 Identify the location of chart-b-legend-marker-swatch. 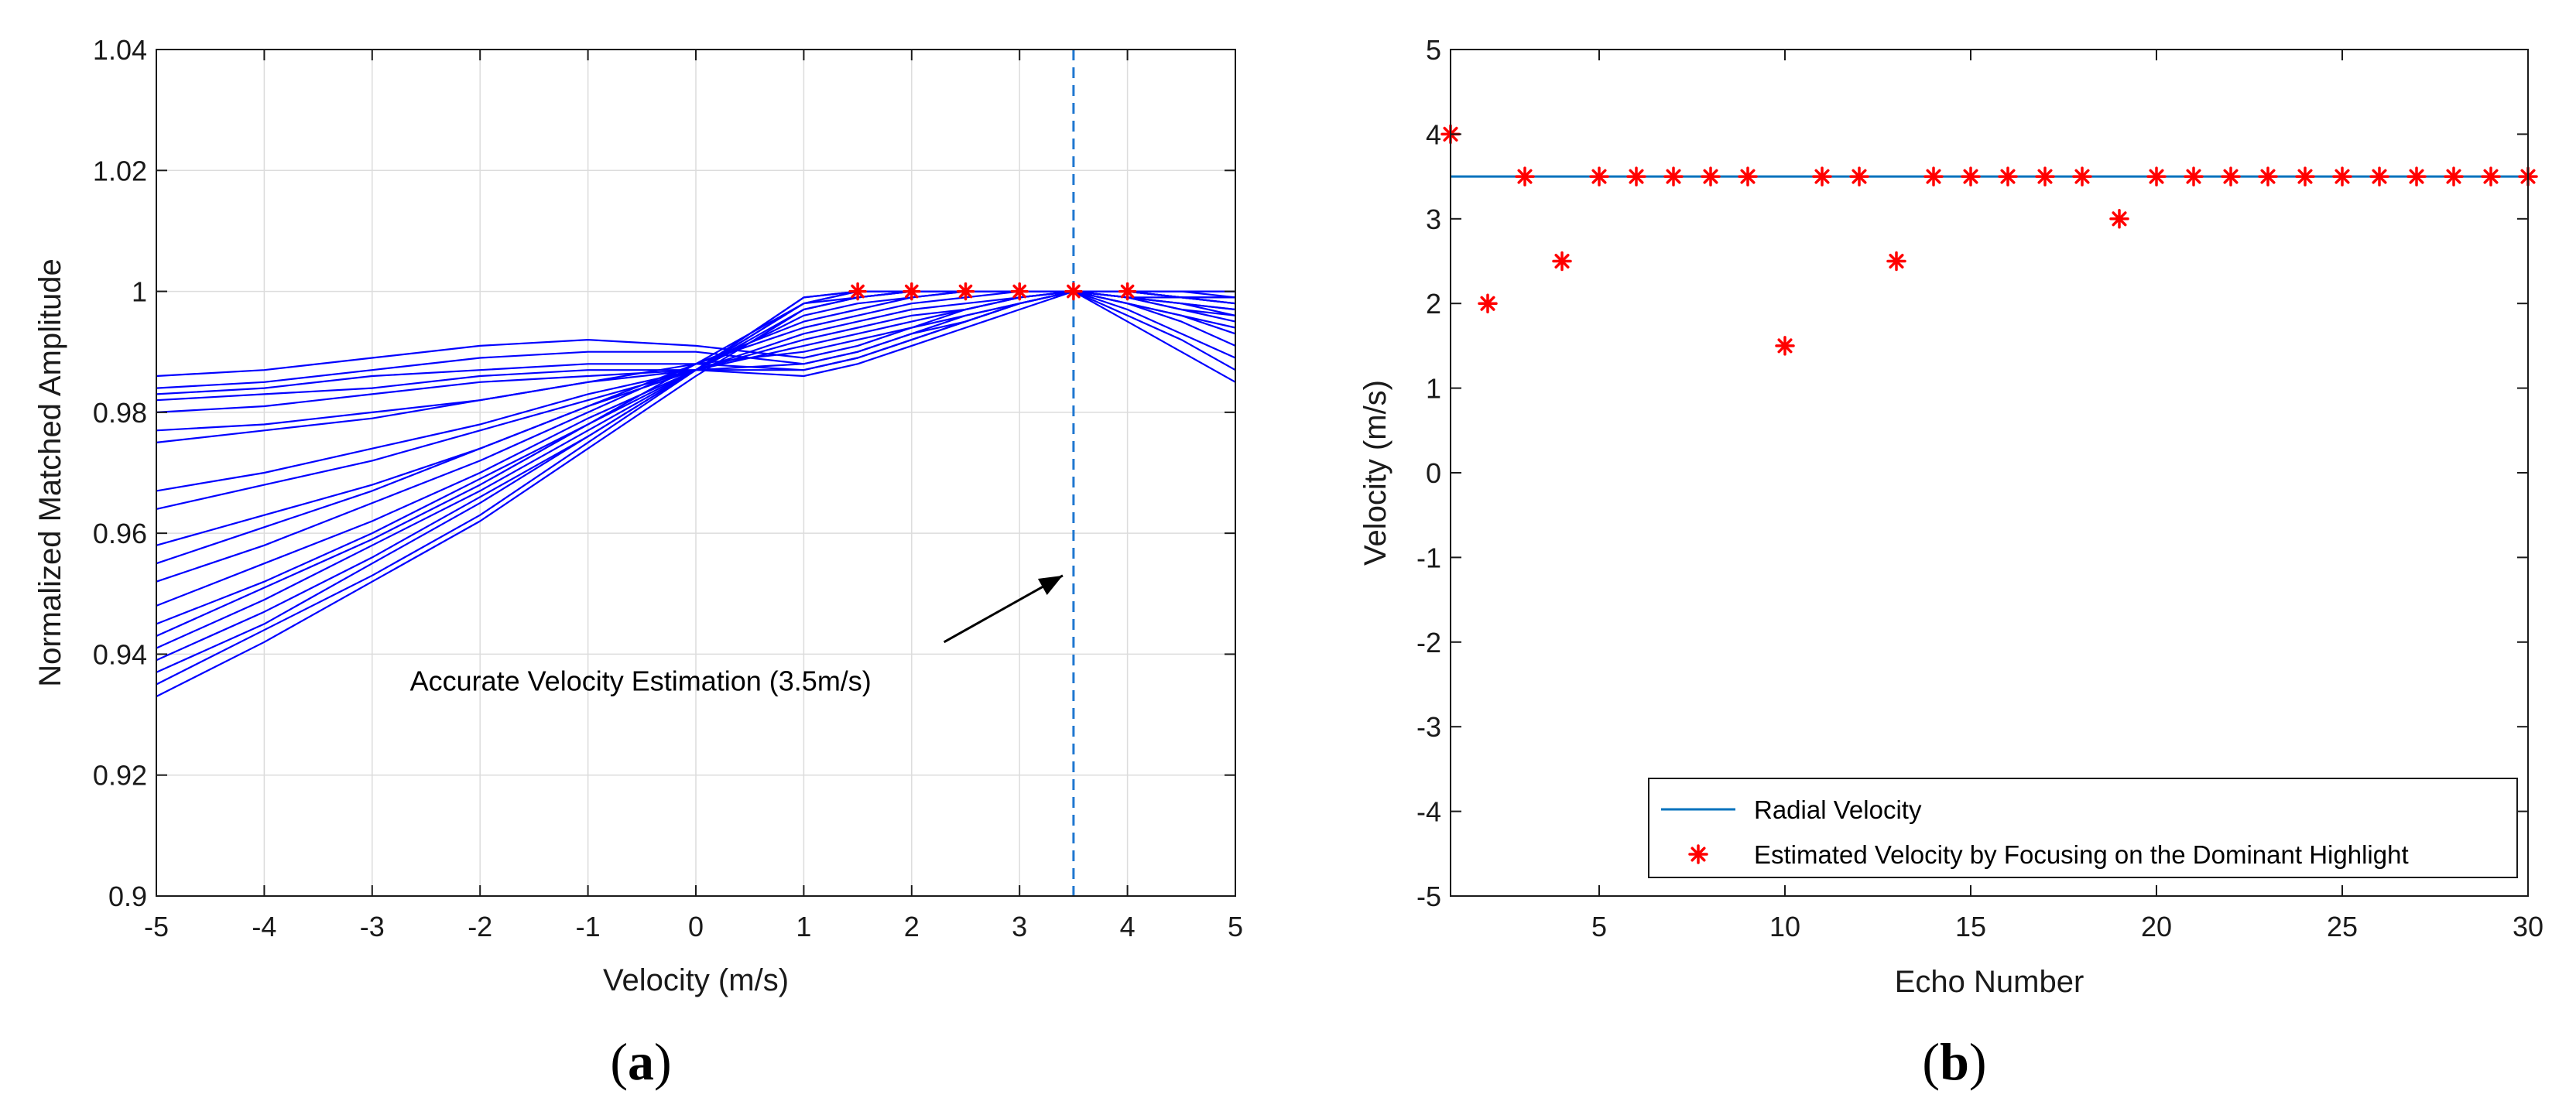
(1698, 854).